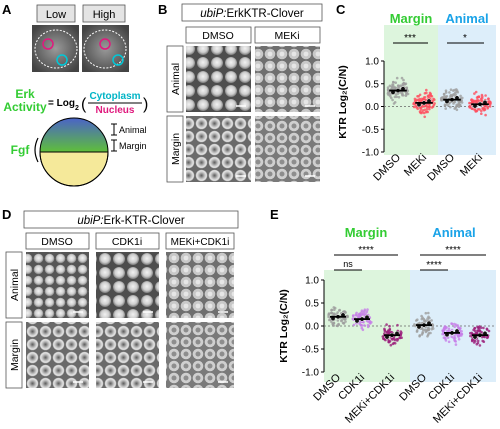  Describe the element at coordinates (7, 9) in the screenshot. I see `panel-letter-a: A` at that location.